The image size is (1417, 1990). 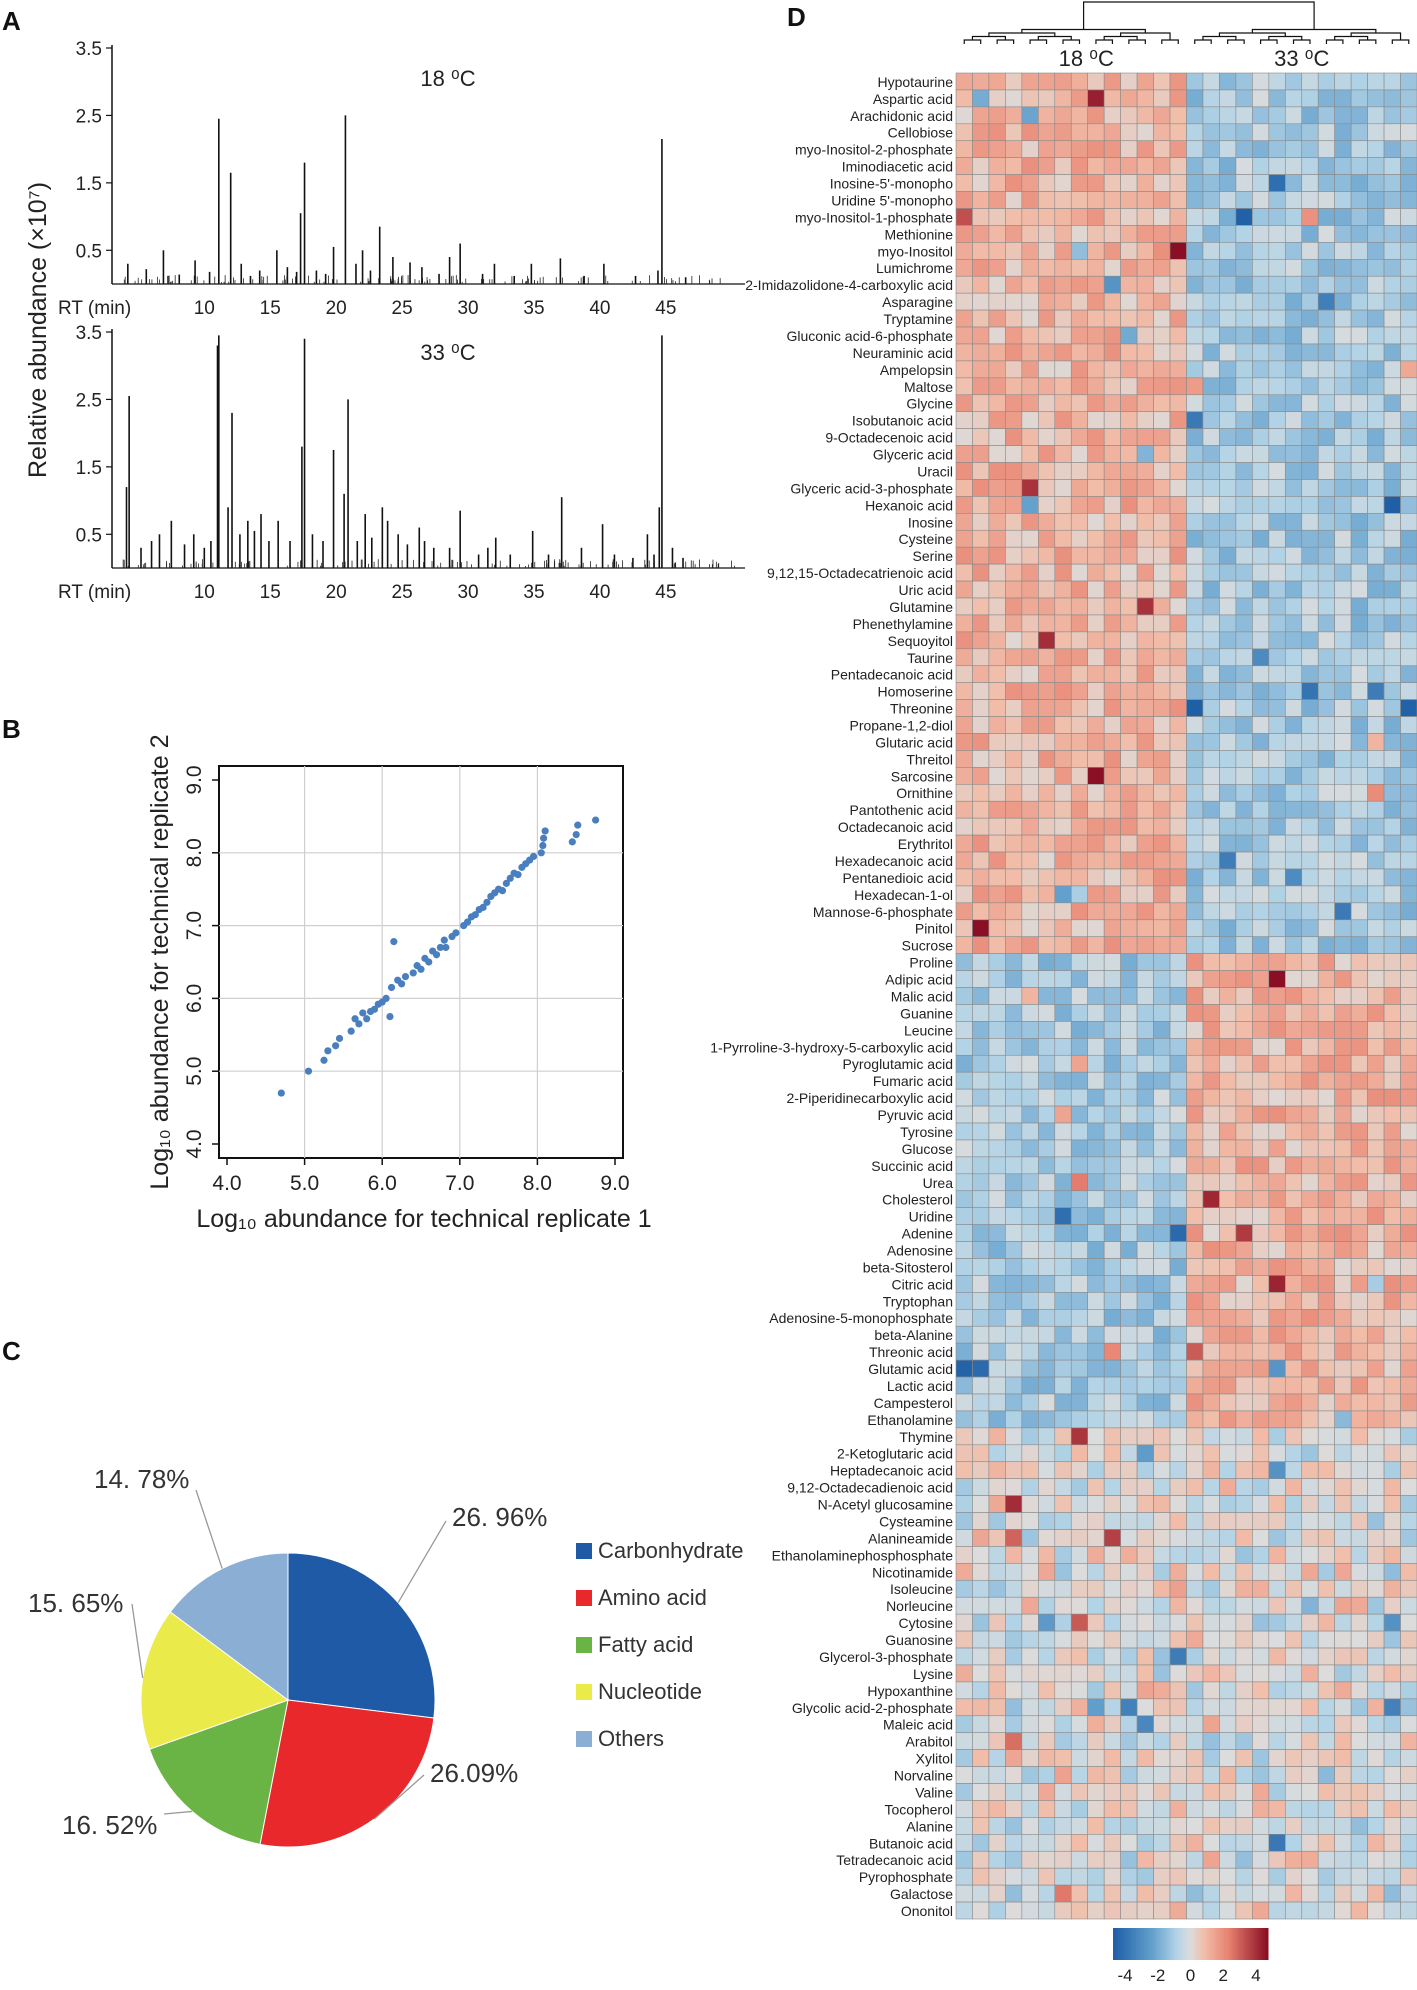 What do you see at coordinates (467, 592) in the screenshot?
I see `x-tick-label: 30` at bounding box center [467, 592].